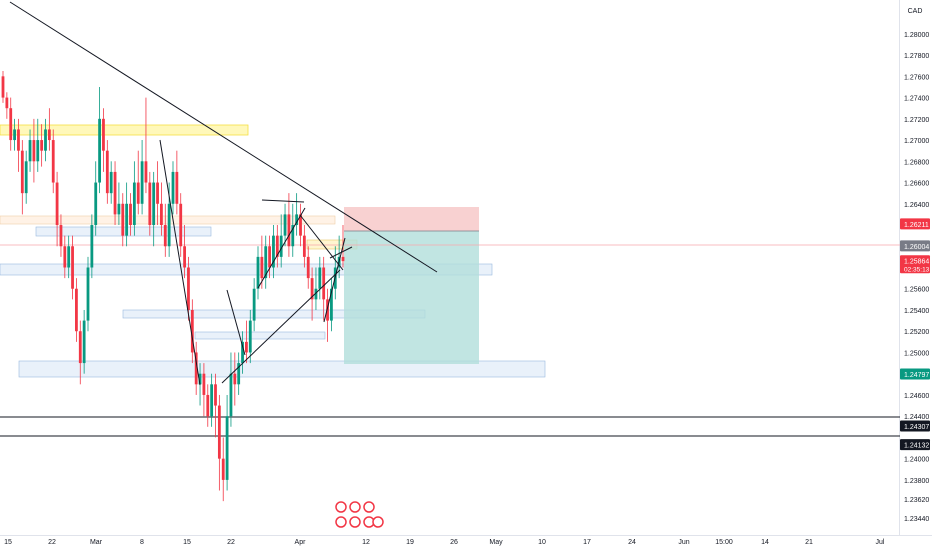  Describe the element at coordinates (321, 242) in the screenshot. I see `wedge-line-d` at that location.